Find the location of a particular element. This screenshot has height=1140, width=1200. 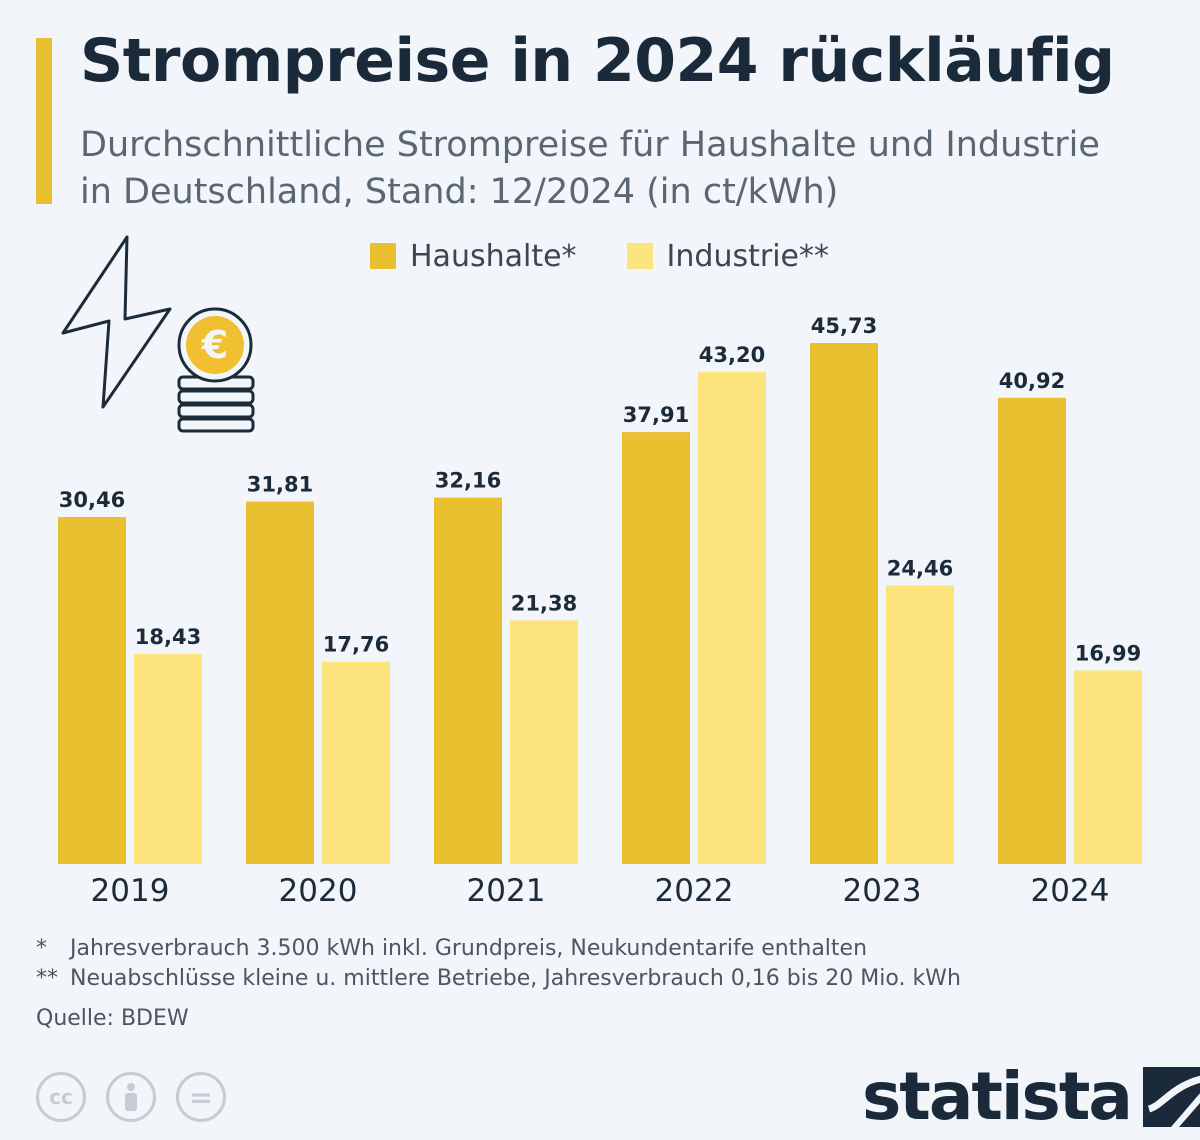

statista-logo-icon is located at coordinates (1171, 1096).